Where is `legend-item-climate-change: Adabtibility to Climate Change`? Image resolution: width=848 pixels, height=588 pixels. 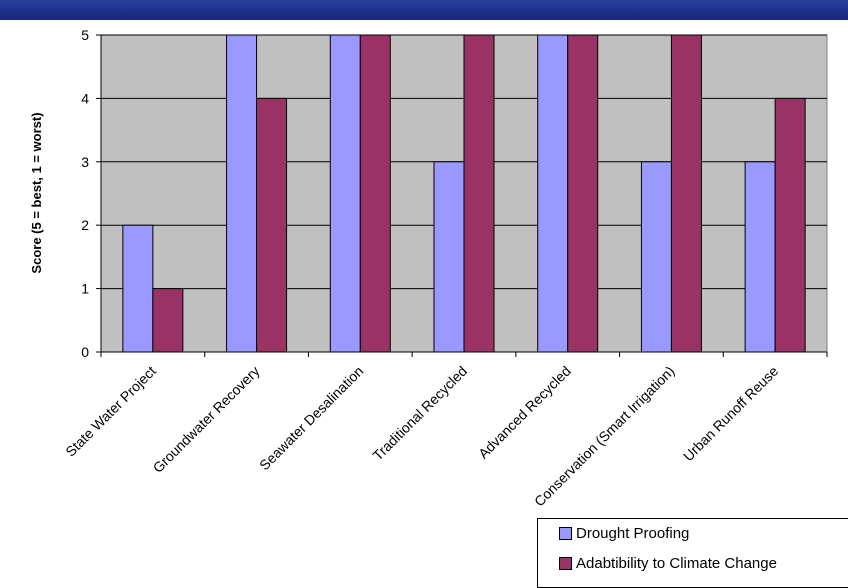 legend-item-climate-change: Adabtibility to Climate Change is located at coordinates (668, 563).